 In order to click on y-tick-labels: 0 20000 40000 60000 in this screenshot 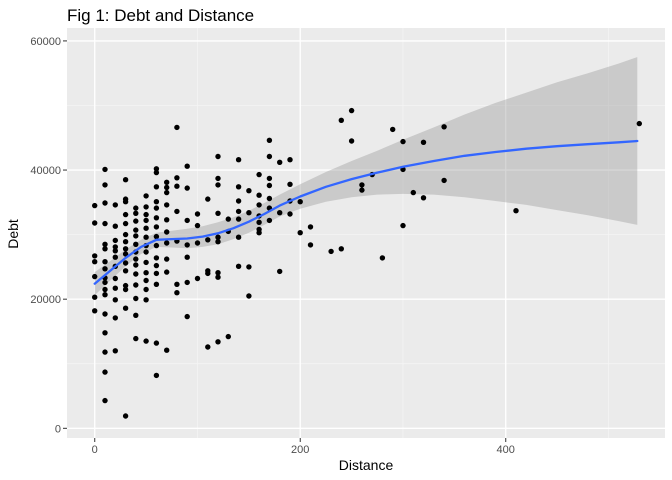, I will do `click(45, 235)`.